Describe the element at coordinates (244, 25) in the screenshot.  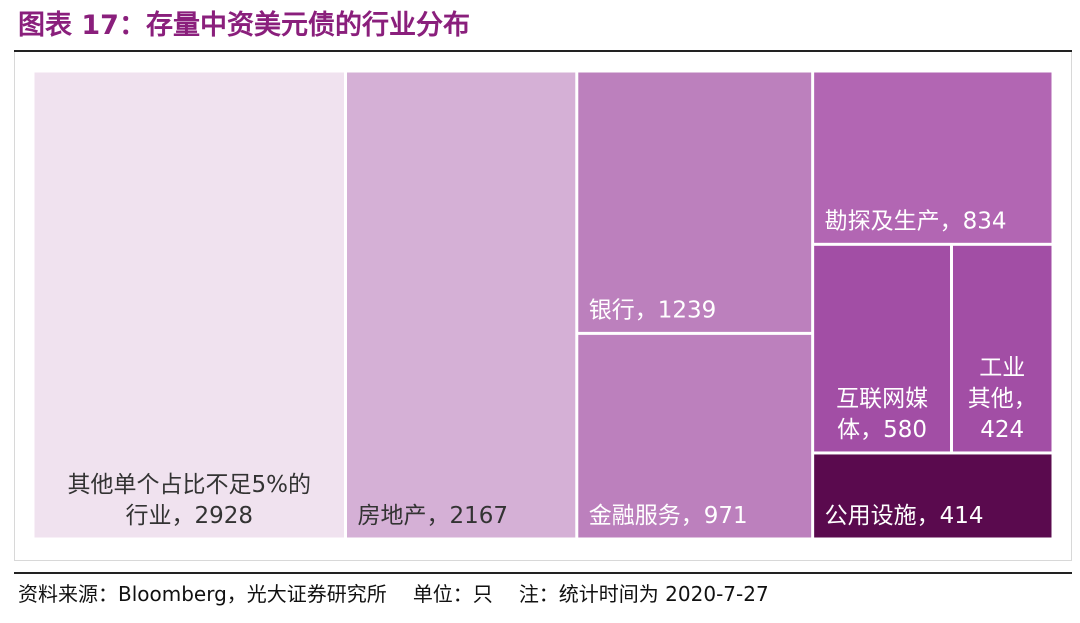
I see `chart-title: 图表 17：存量中资美元债的行业分布` at that location.